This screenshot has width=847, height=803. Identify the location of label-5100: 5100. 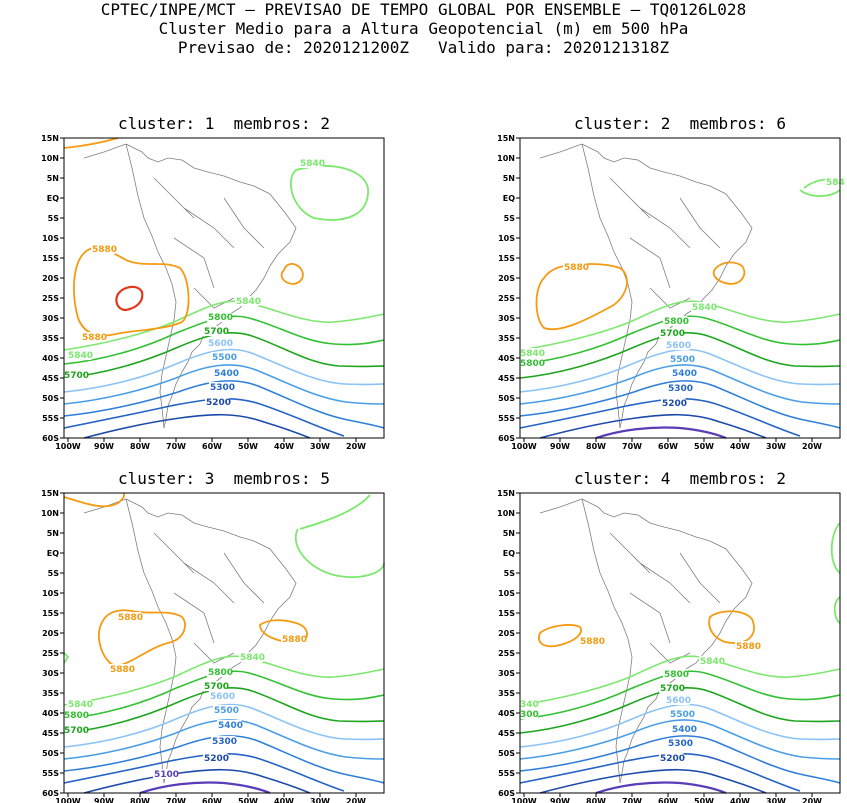
(166, 775).